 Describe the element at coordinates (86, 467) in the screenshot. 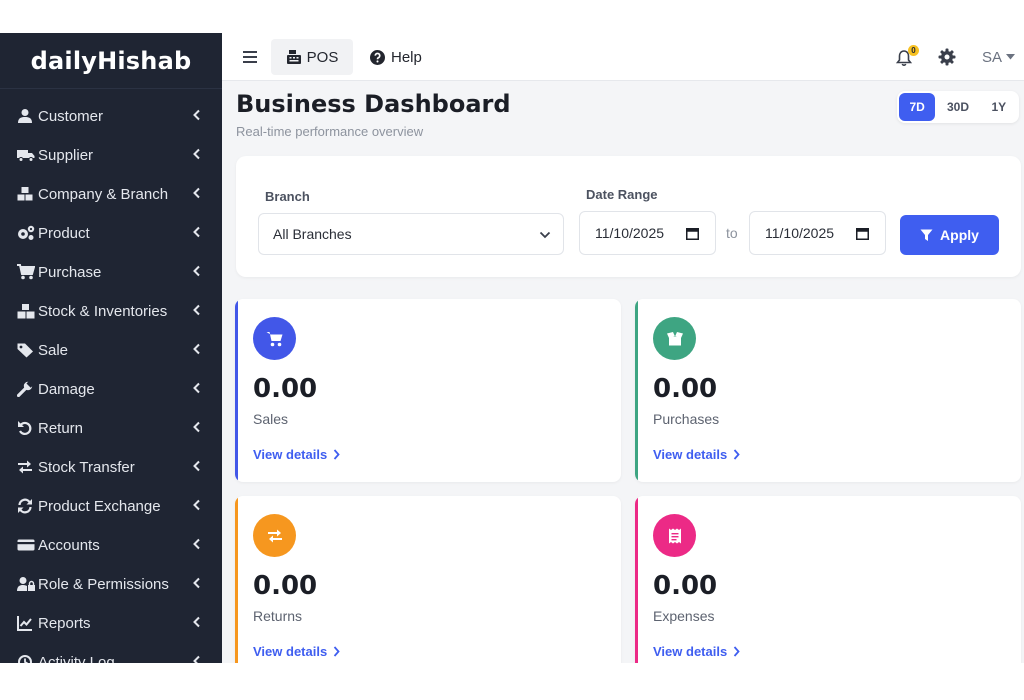

I see `sidebar-item-label: Stock Transfer` at that location.